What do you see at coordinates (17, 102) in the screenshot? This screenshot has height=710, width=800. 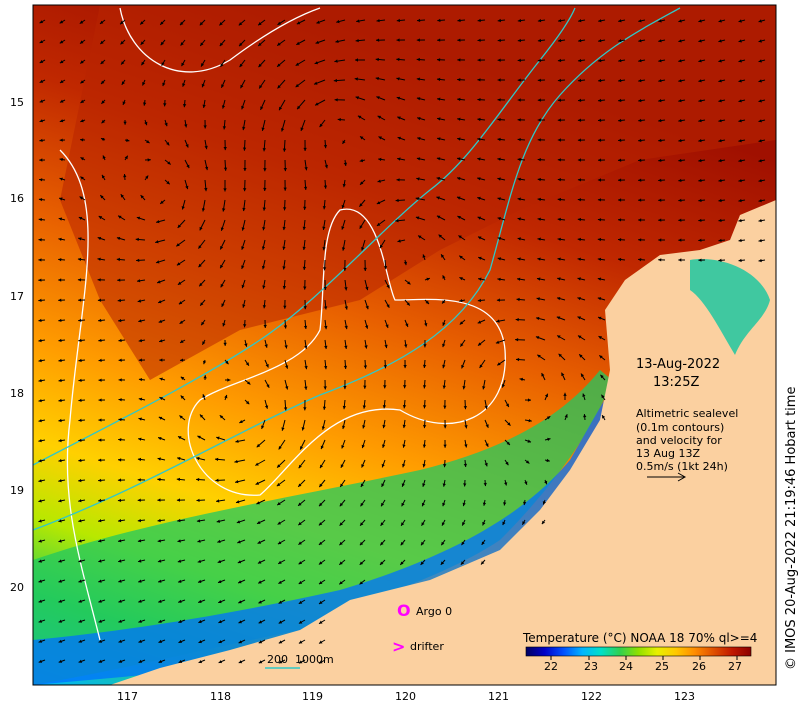 I see `lat-tick-label: 15` at bounding box center [17, 102].